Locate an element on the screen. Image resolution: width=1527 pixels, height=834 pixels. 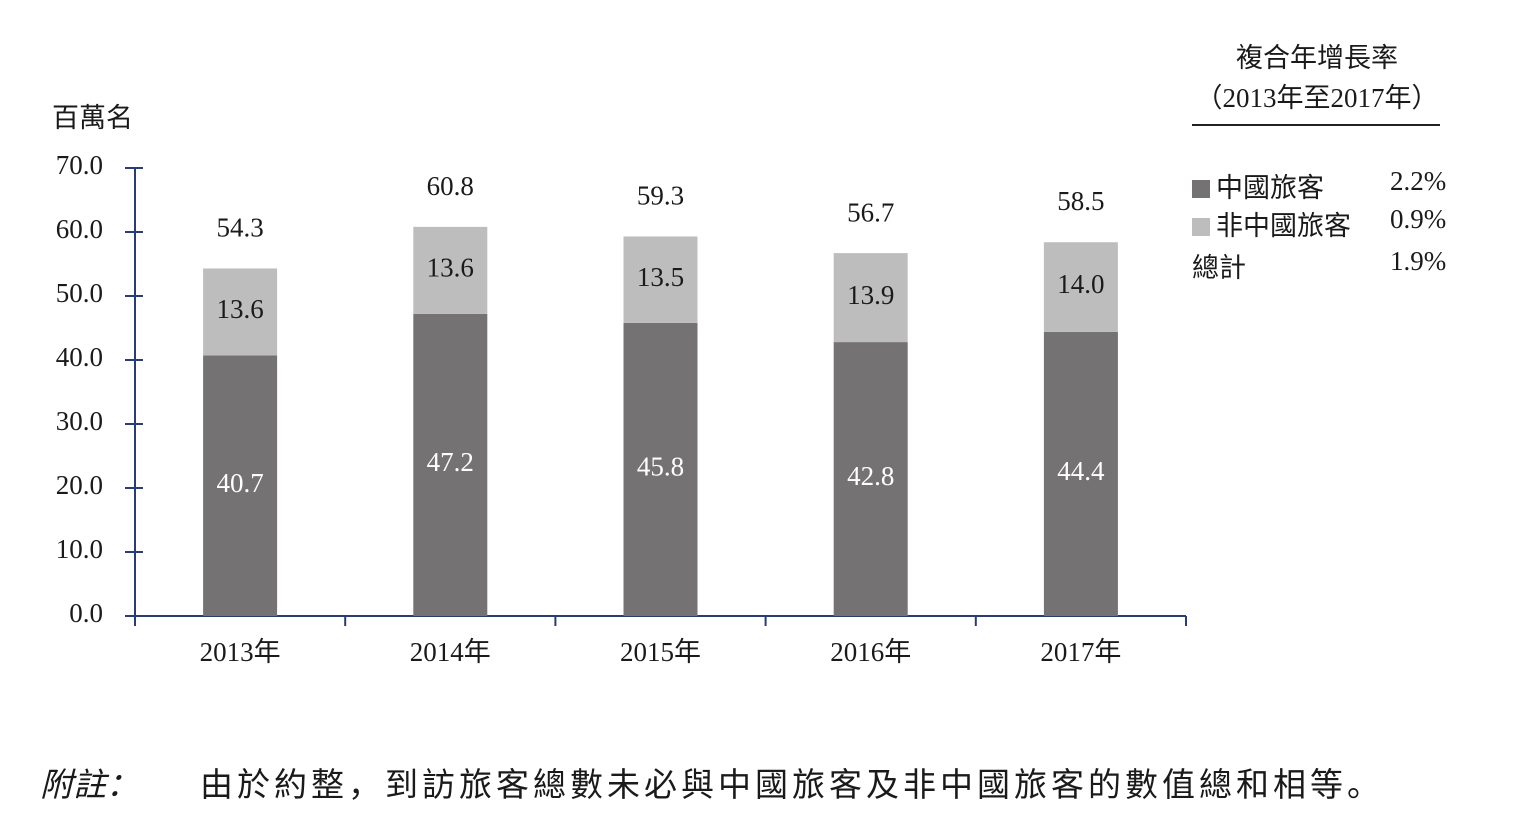
legend-row-chinese: 中國旅客 2.2% is located at coordinates (1319, 185).